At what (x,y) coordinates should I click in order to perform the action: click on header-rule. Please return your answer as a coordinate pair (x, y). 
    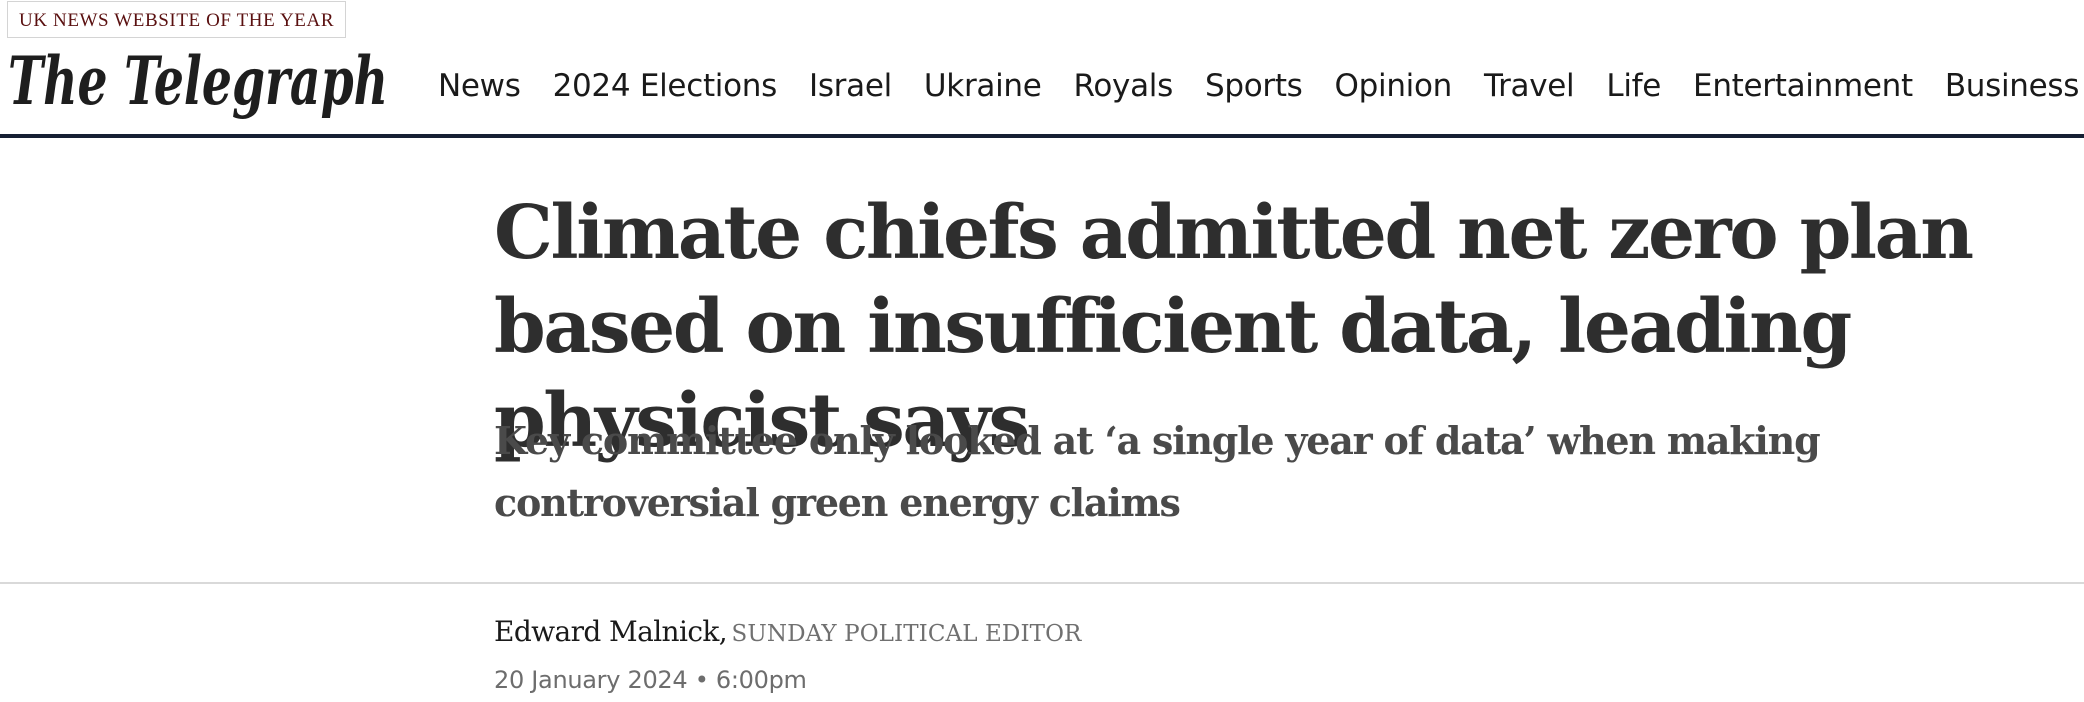
    Looking at the image, I should click on (1042, 136).